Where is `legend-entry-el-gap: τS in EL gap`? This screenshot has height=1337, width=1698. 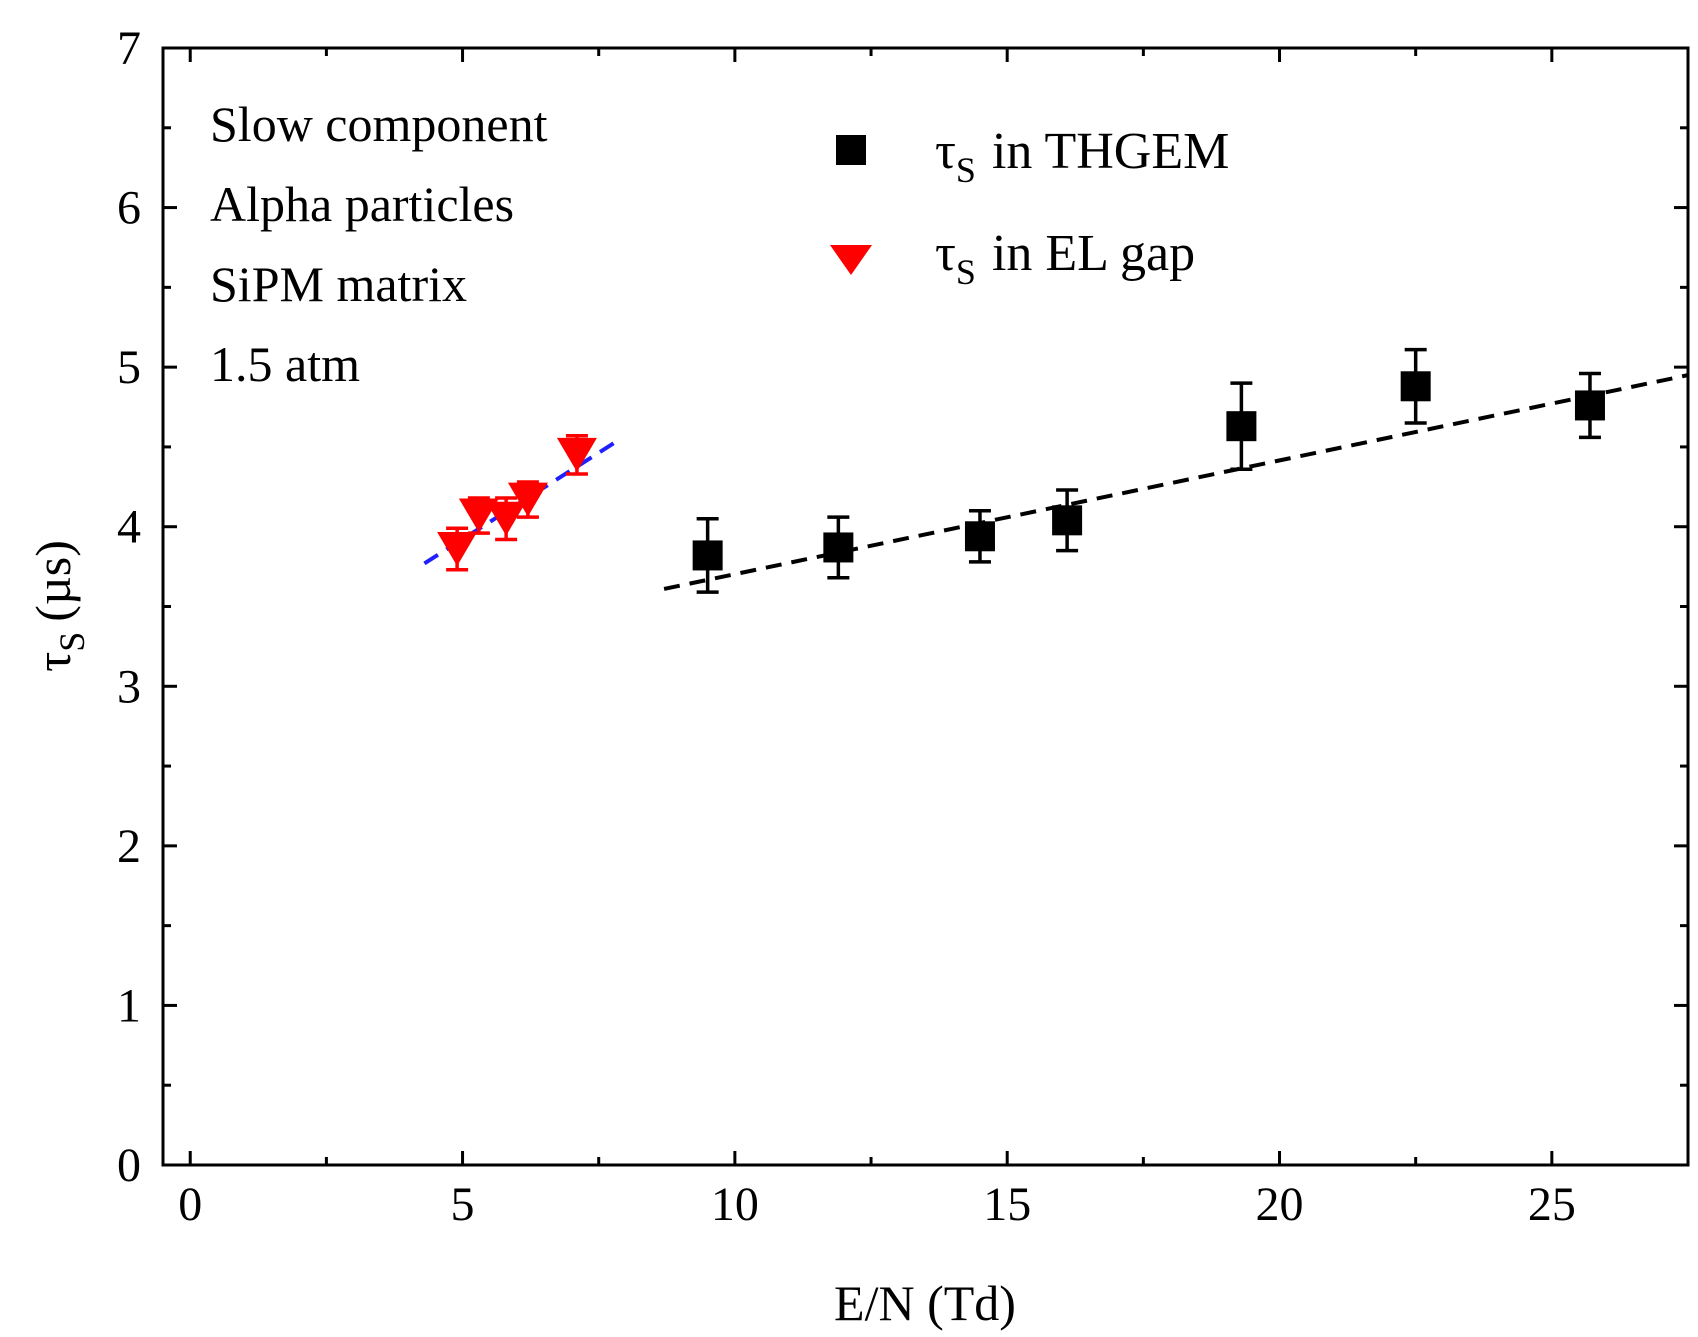 legend-entry-el-gap: τS in EL gap is located at coordinates (1065, 258).